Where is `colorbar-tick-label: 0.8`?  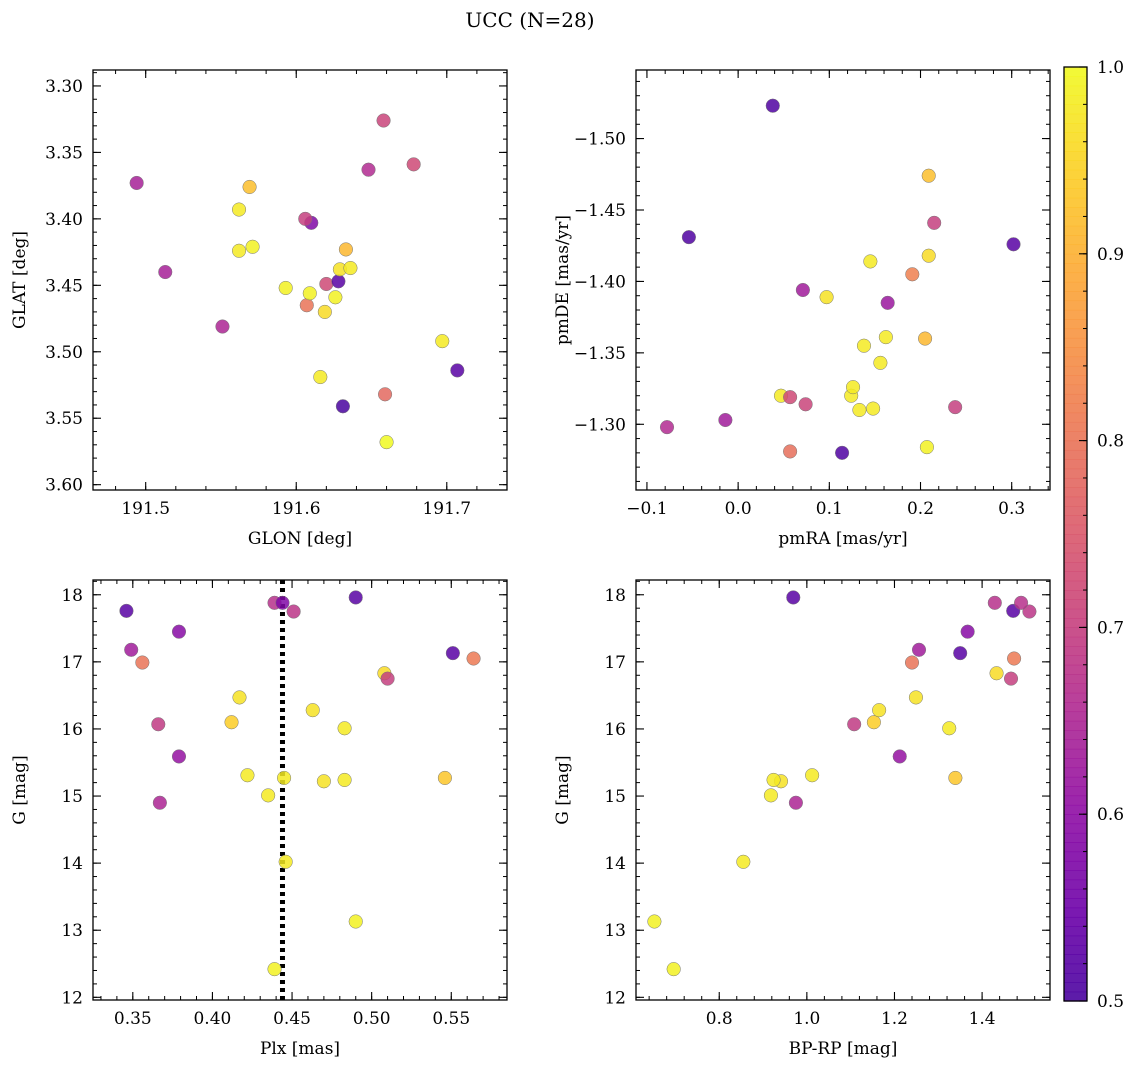 colorbar-tick-label: 0.8 is located at coordinates (1110, 442).